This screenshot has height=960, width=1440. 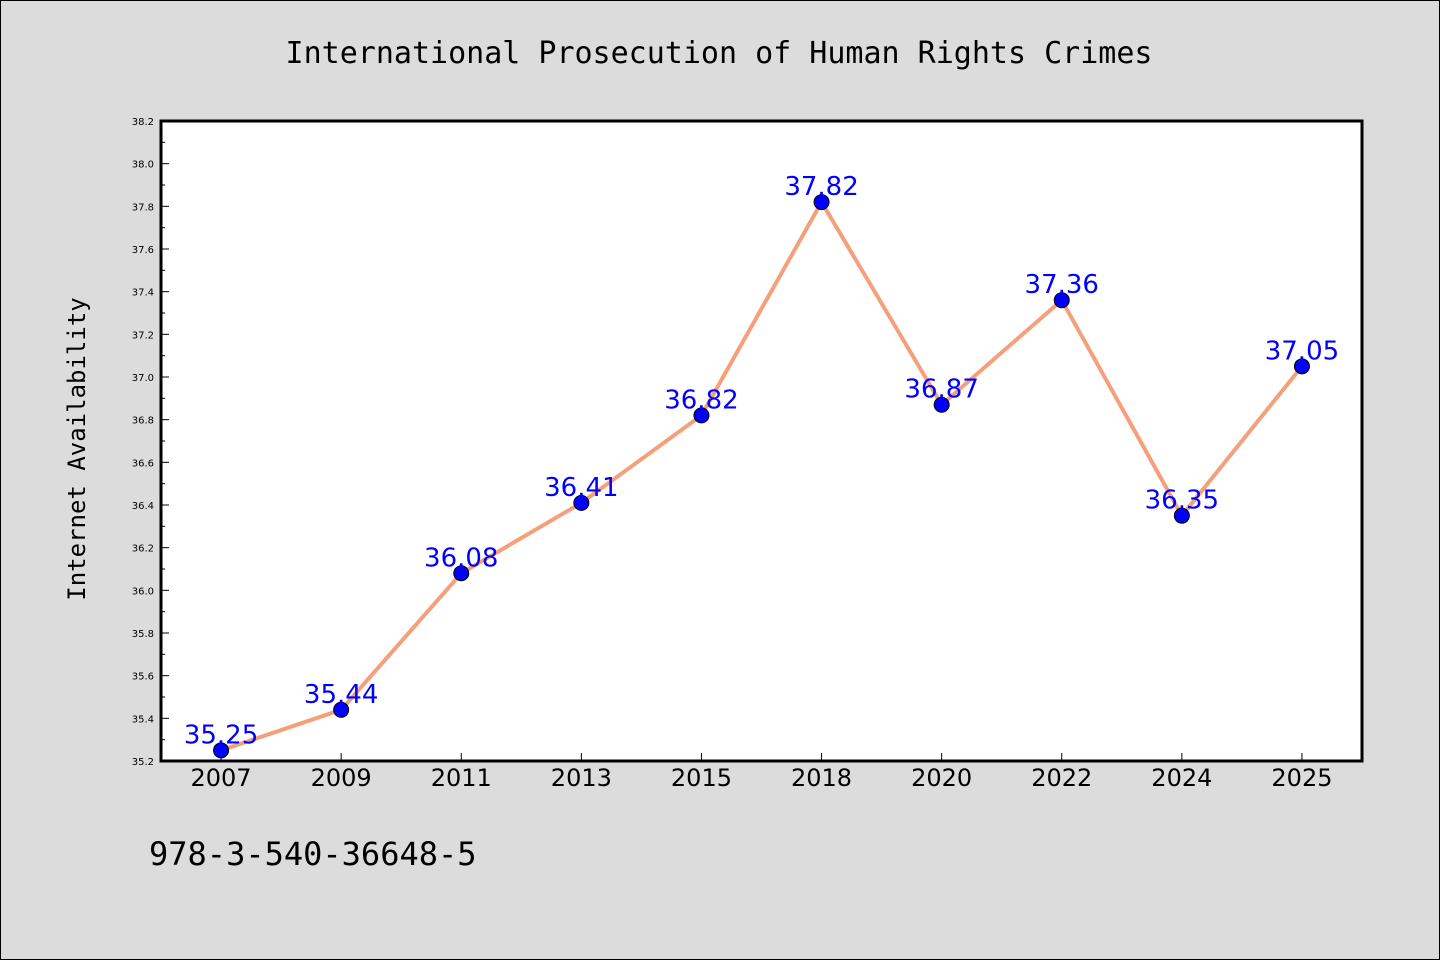 I want to click on y-tick-label: 35.8, so click(x=143, y=634).